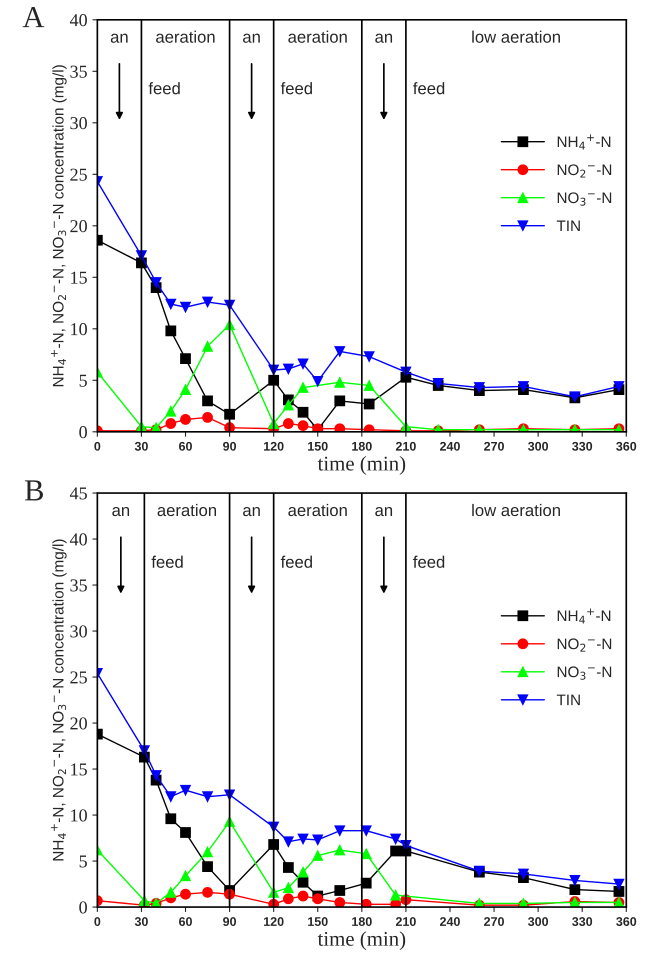 The image size is (649, 966). What do you see at coordinates (141, 446) in the screenshot?
I see `x-tick-label: 30` at bounding box center [141, 446].